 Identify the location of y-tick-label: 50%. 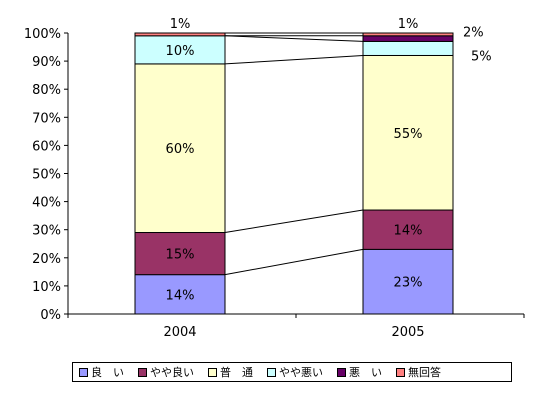
(46, 175).